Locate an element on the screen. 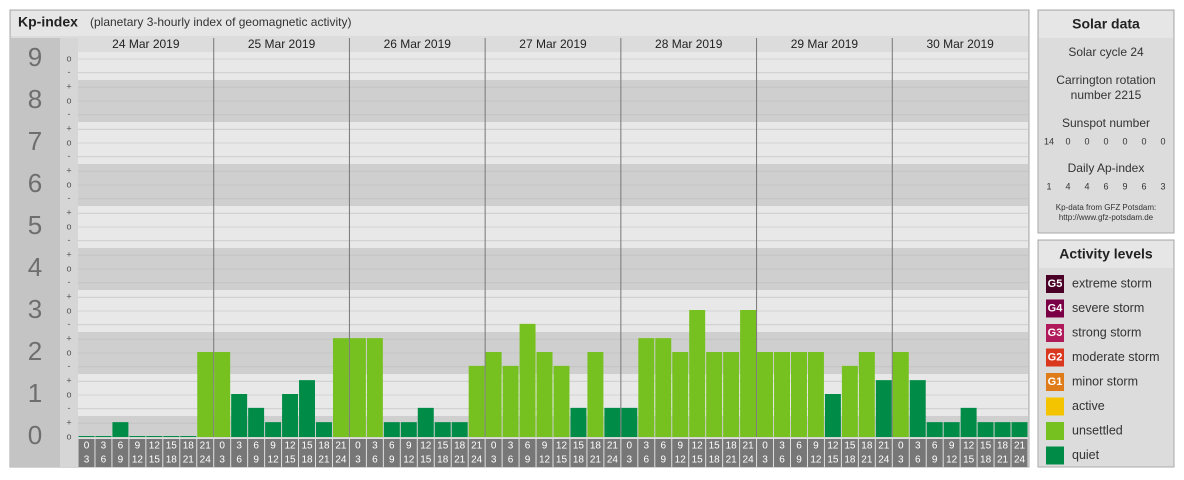 This screenshot has height=480, width=1184. y-sub-column is located at coordinates (69, 252).